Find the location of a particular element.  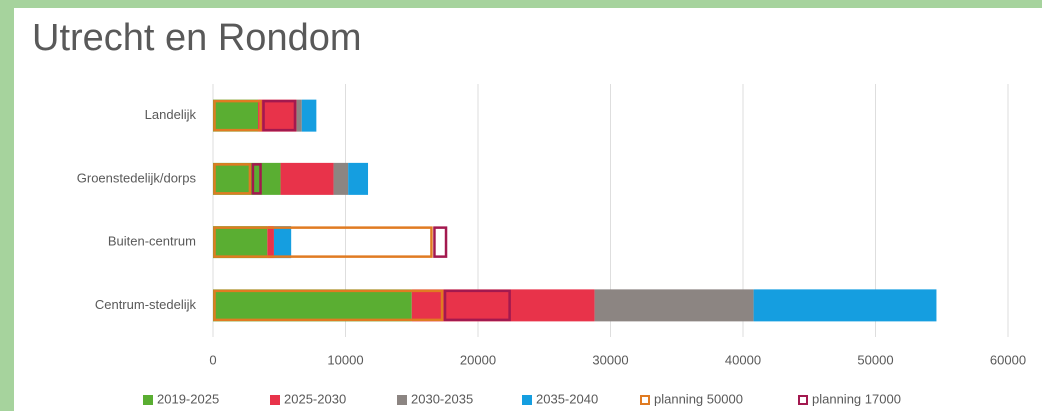

x-tick-label: 40000 is located at coordinates (743, 359).